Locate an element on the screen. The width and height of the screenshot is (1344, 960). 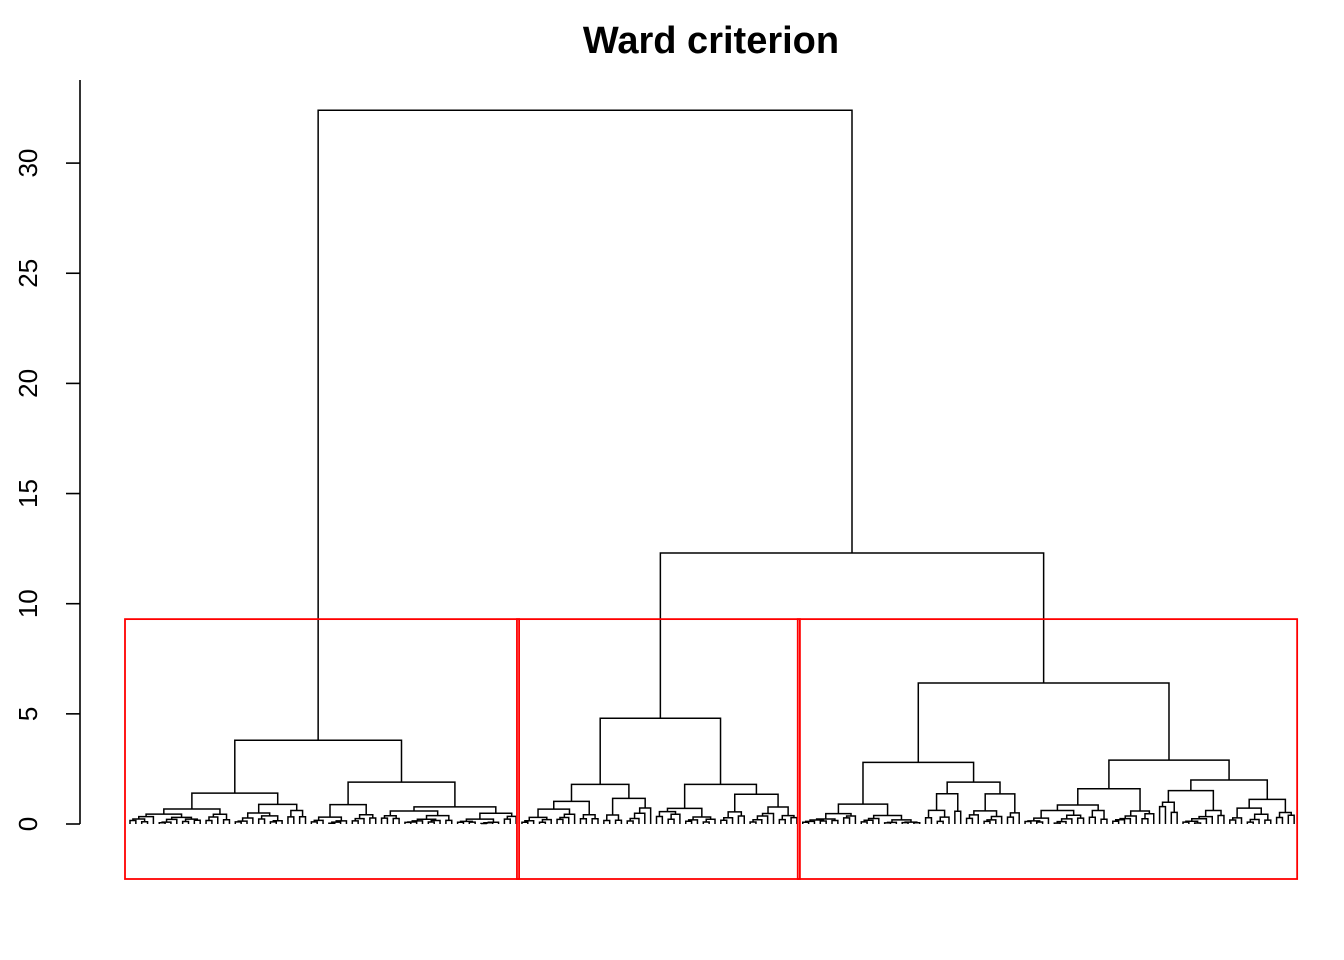
y-axis: 0 5 10 15 20 25 30 is located at coordinates (47, 455).